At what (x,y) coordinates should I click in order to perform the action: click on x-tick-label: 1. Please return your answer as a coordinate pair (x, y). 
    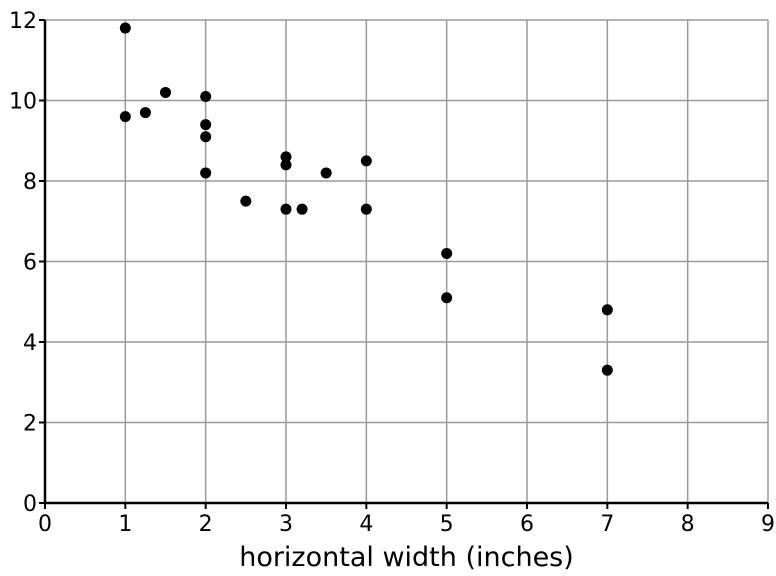
    Looking at the image, I should click on (125, 524).